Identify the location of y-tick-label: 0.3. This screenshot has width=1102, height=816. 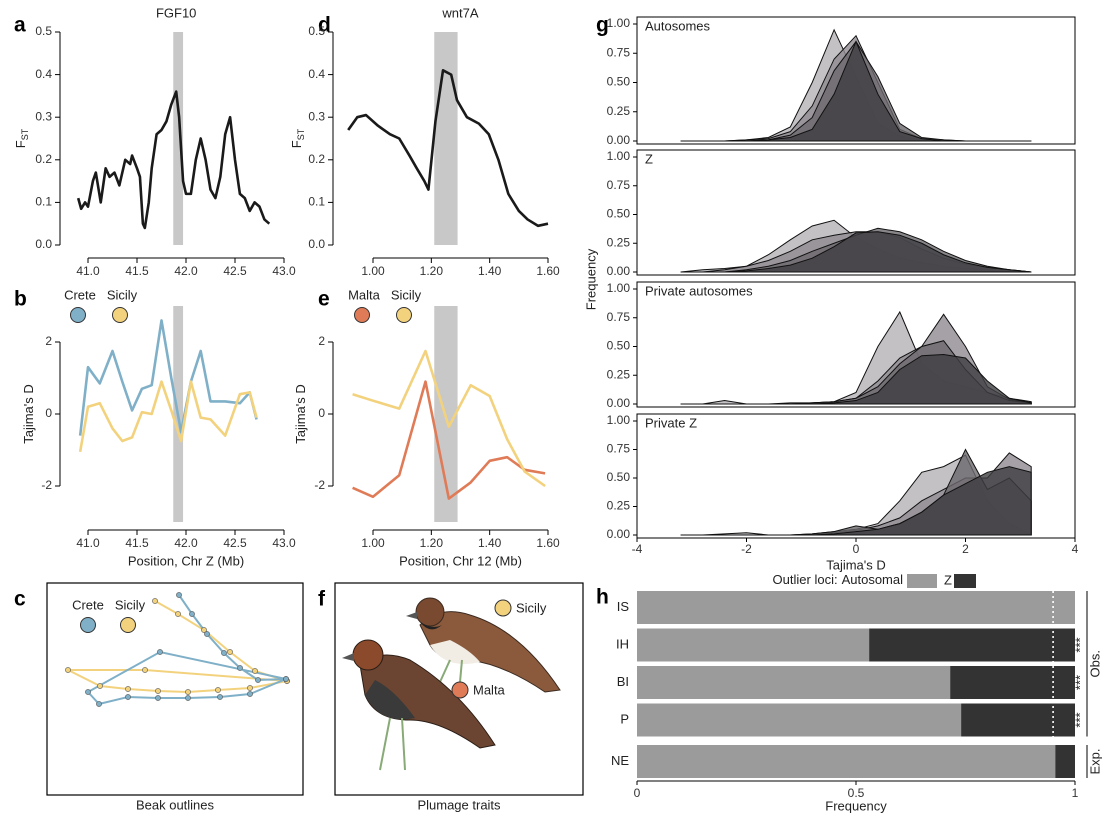
(43, 116).